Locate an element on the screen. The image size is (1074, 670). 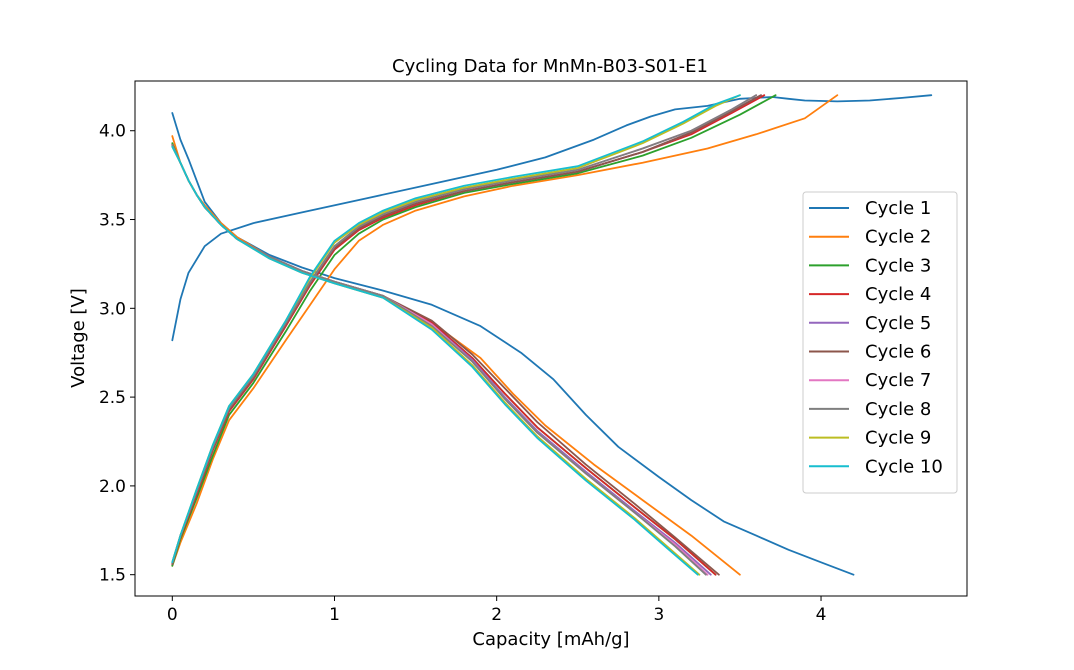
x-tick-label: 0 is located at coordinates (172, 615).